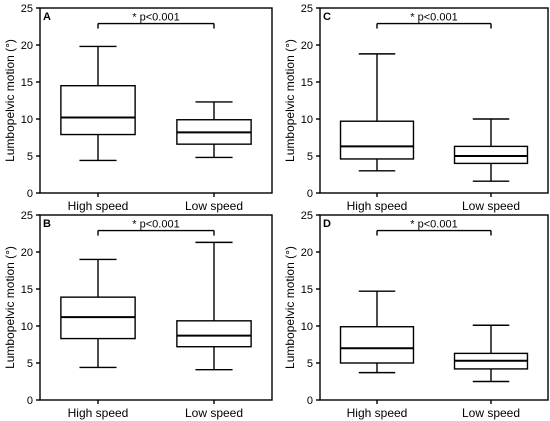 This screenshot has width=550, height=421. What do you see at coordinates (327, 17) in the screenshot?
I see `panel-letter: C` at bounding box center [327, 17].